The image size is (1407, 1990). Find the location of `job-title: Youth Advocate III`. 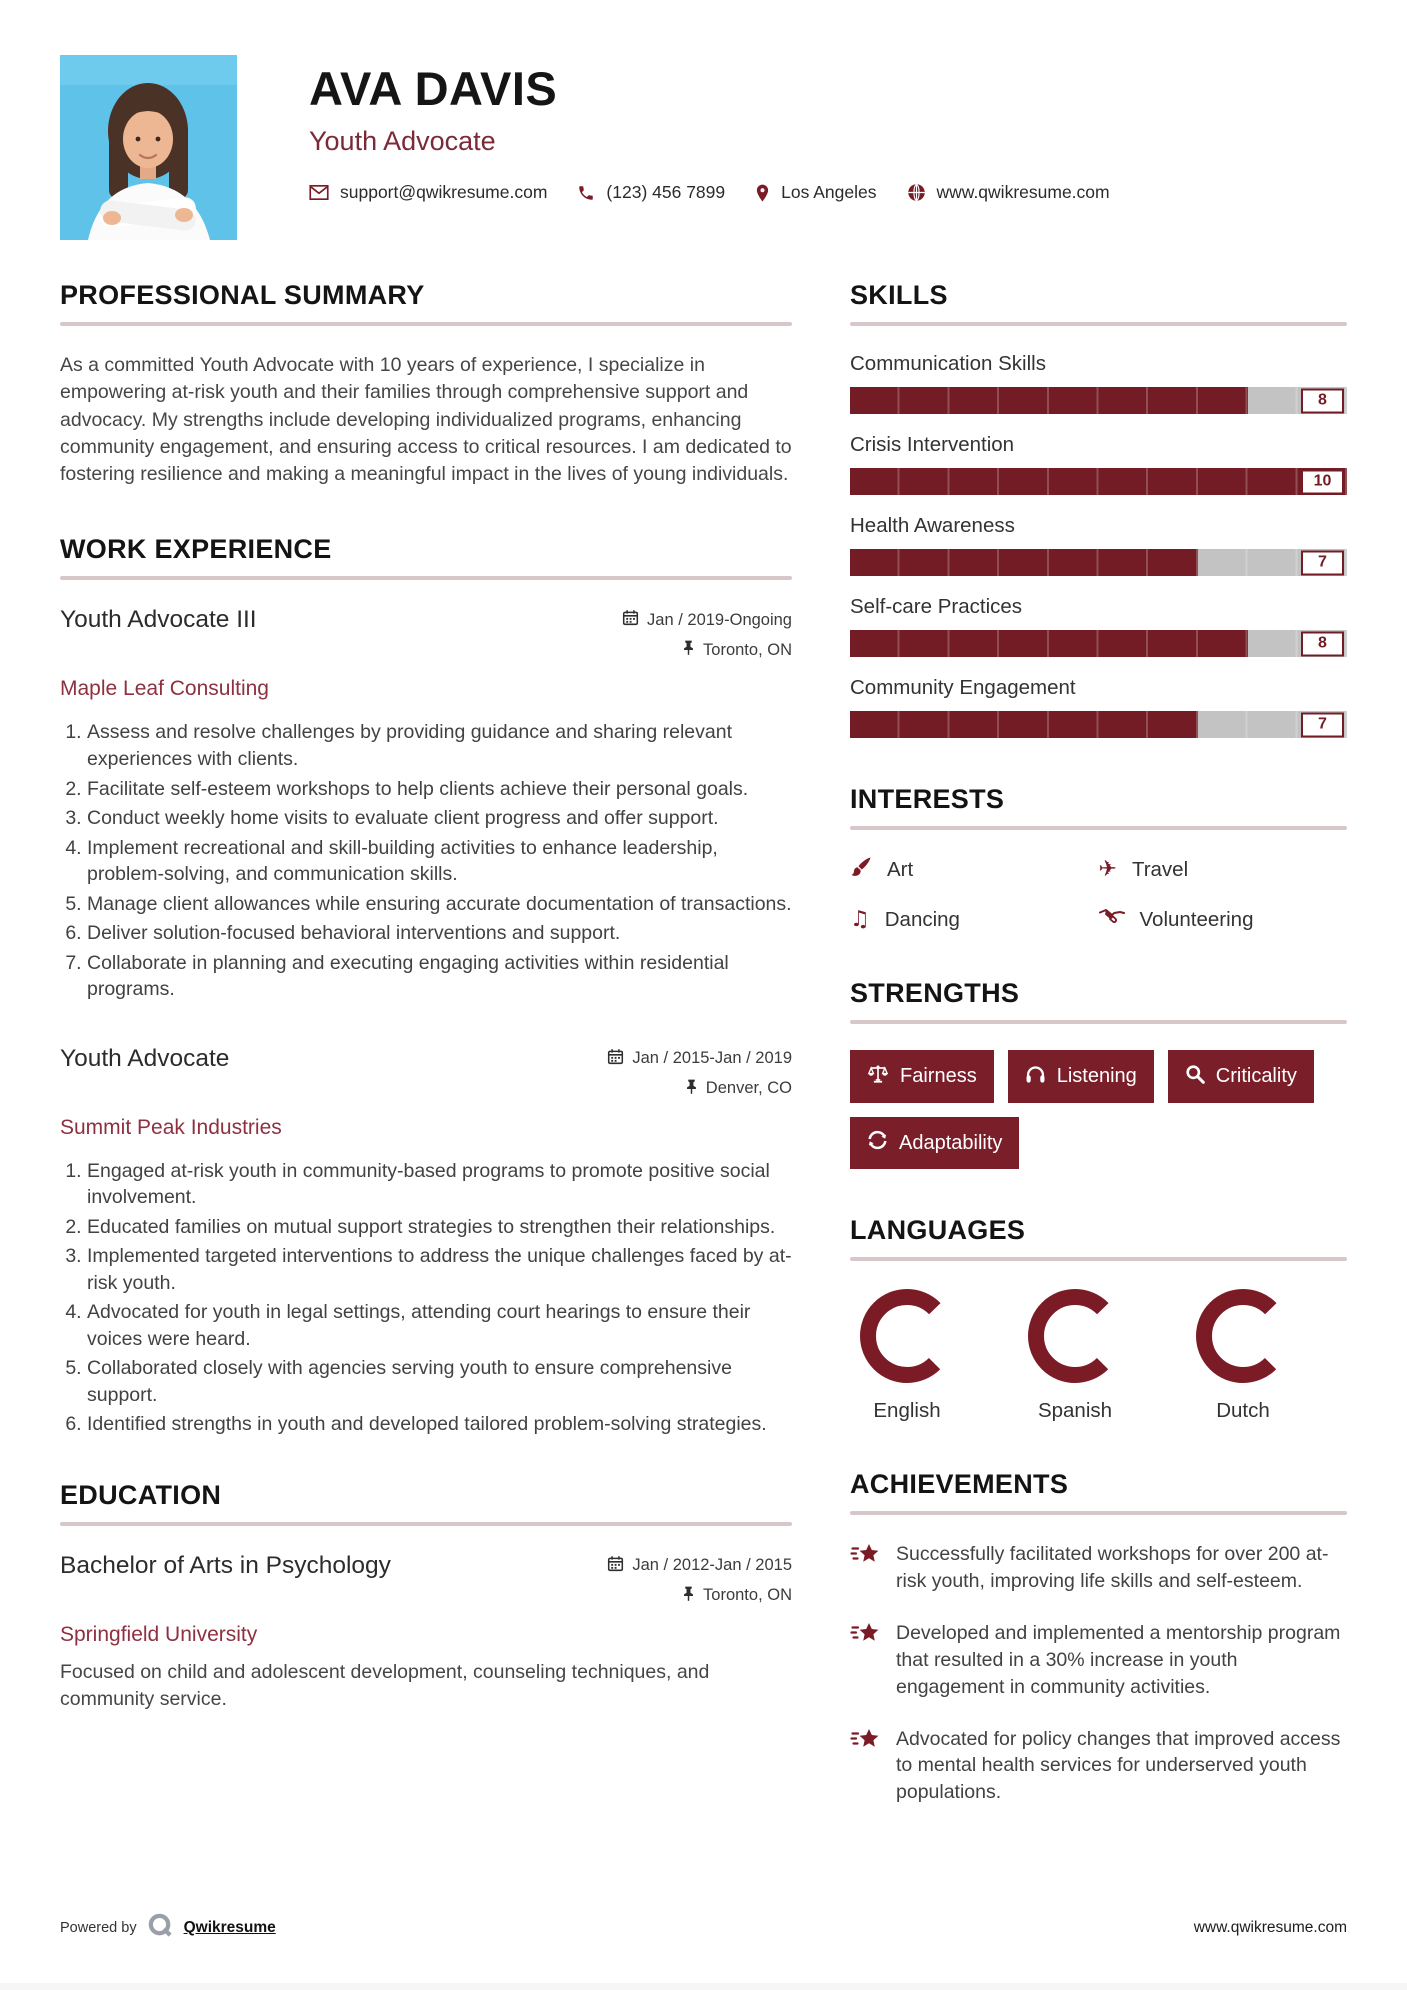

job-title: Youth Advocate III is located at coordinates (158, 620).